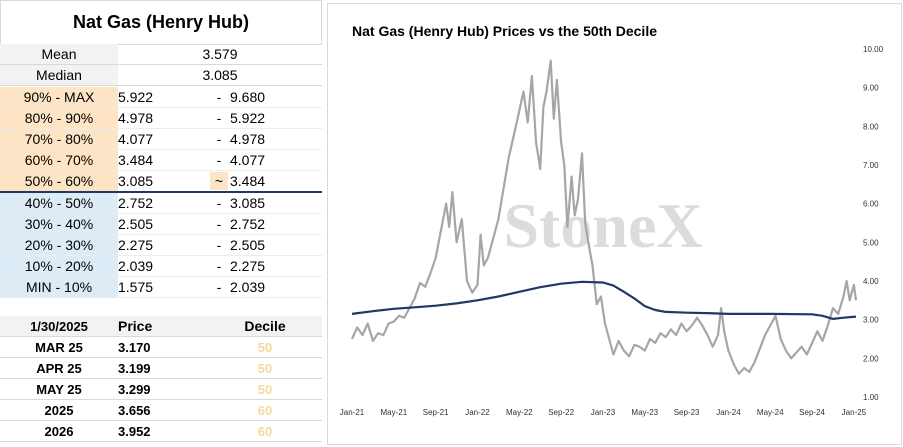 Image resolution: width=903 pixels, height=447 pixels. What do you see at coordinates (163, 287) in the screenshot?
I see `decile-low: 1.575` at bounding box center [163, 287].